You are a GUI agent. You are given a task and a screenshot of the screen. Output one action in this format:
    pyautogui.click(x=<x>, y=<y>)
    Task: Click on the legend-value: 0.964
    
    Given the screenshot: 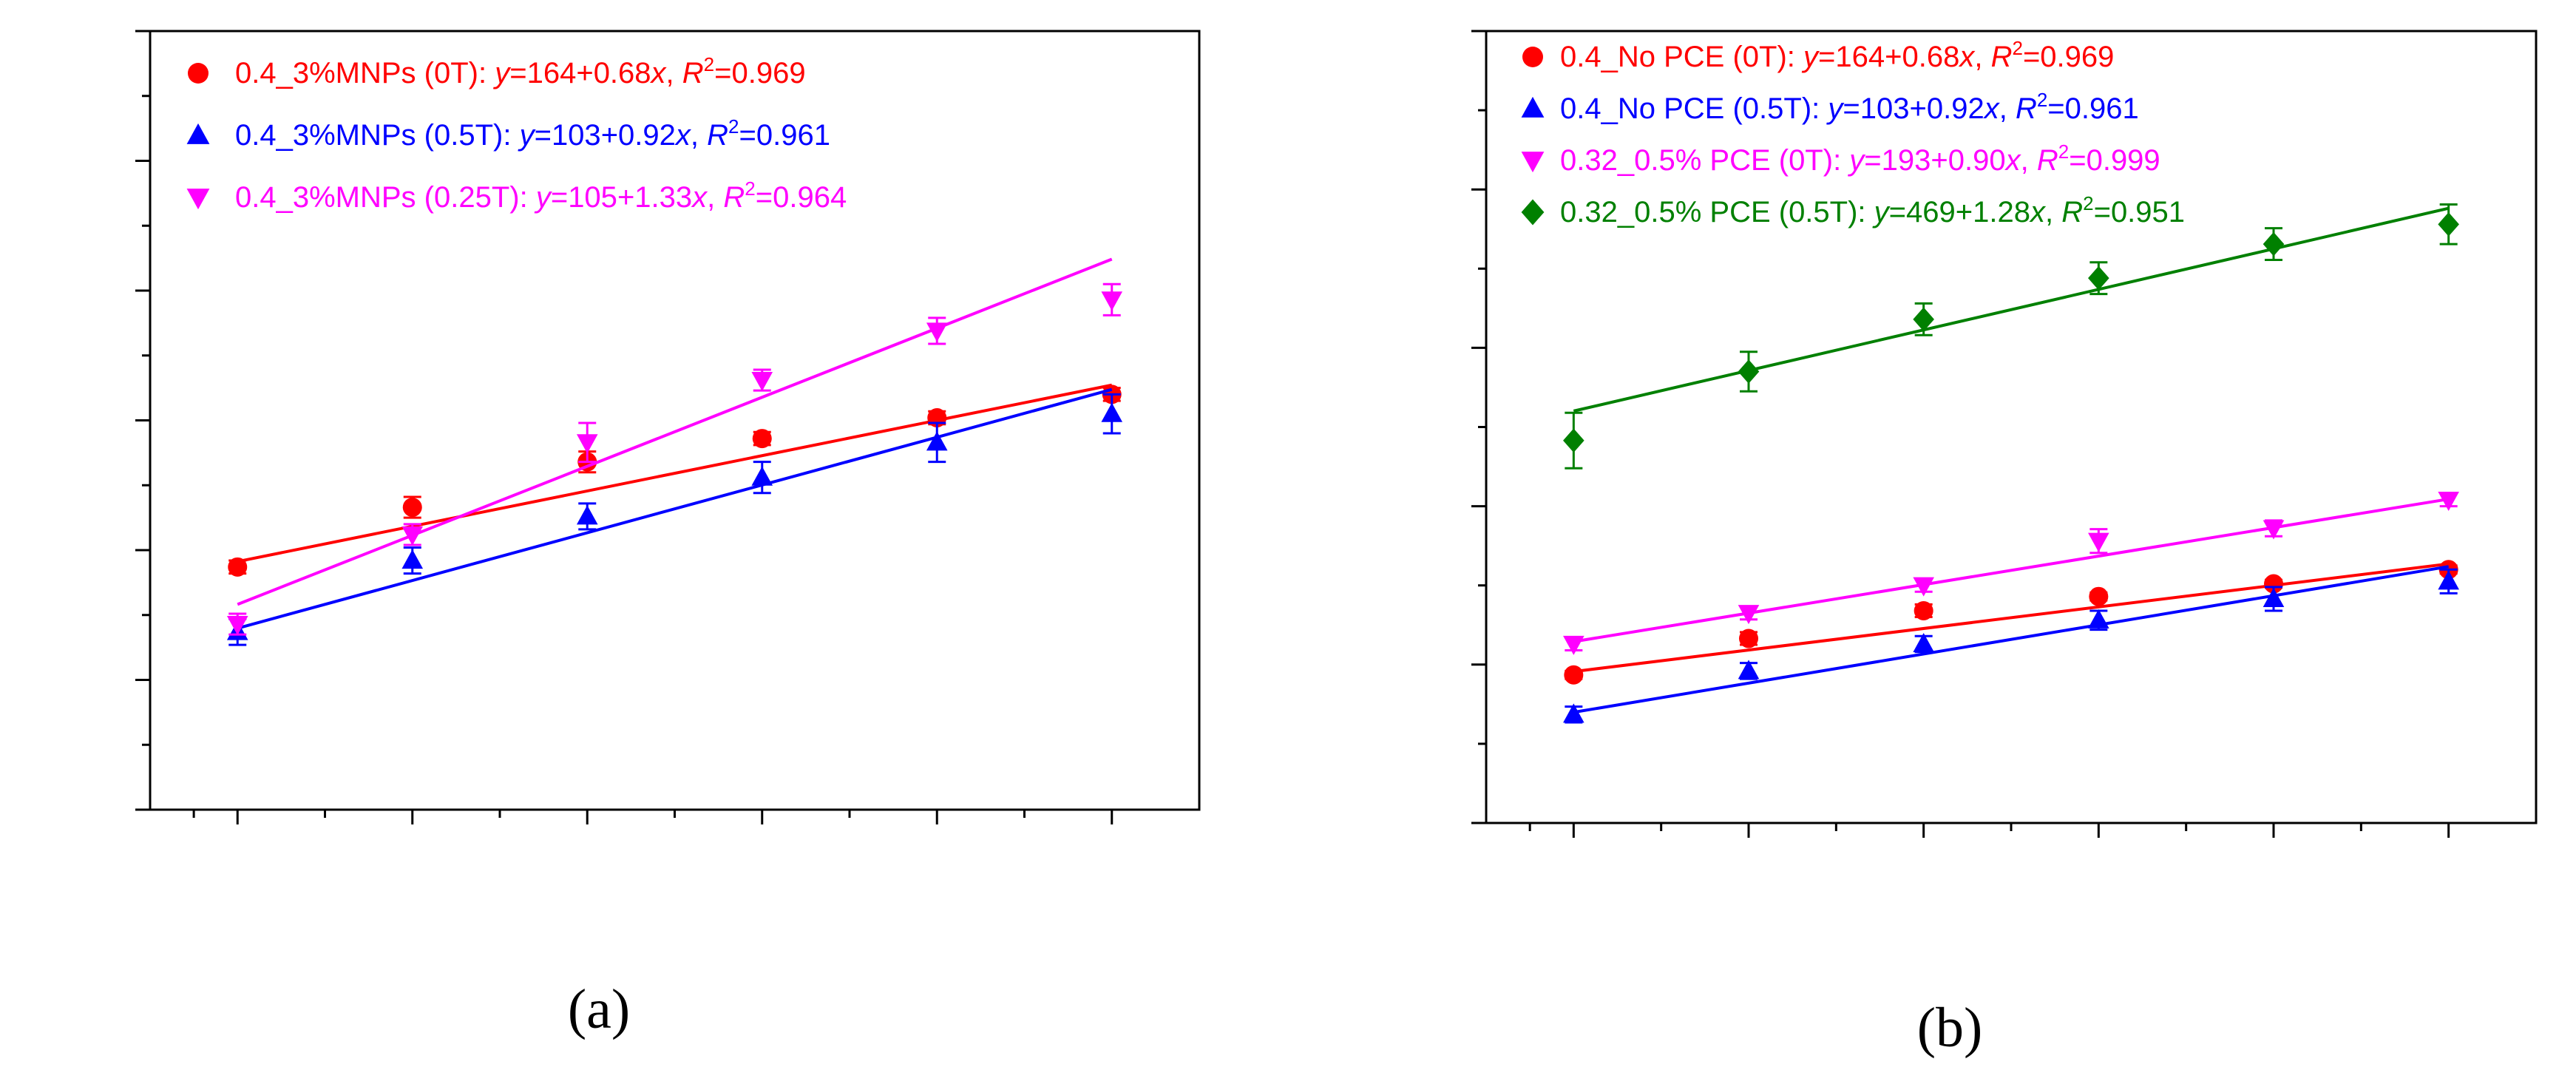 What is the action you would take?
    pyautogui.click(x=810, y=197)
    